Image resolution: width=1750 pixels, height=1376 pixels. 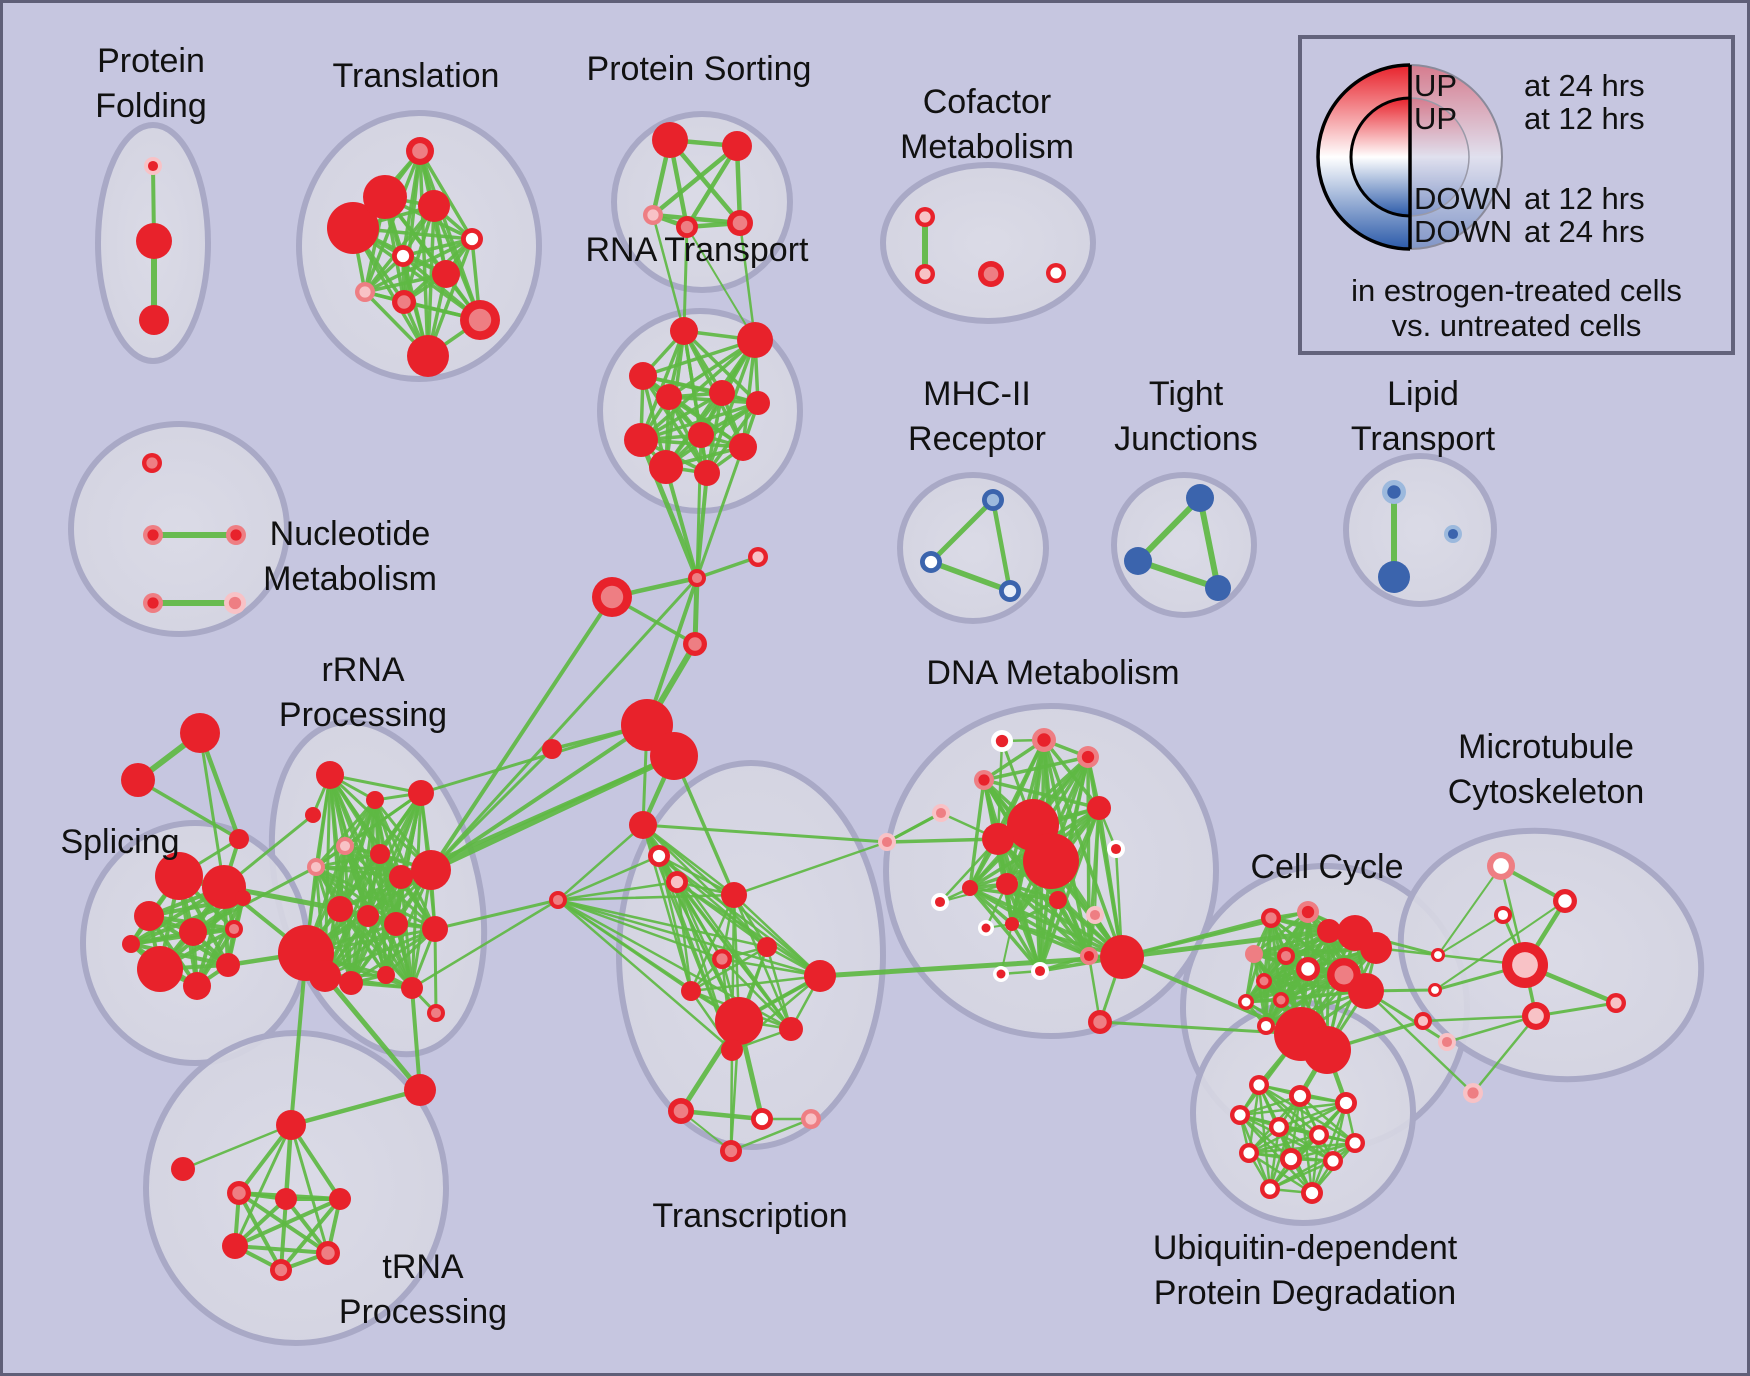 What do you see at coordinates (1254, 954) in the screenshot?
I see `node-CC5` at bounding box center [1254, 954].